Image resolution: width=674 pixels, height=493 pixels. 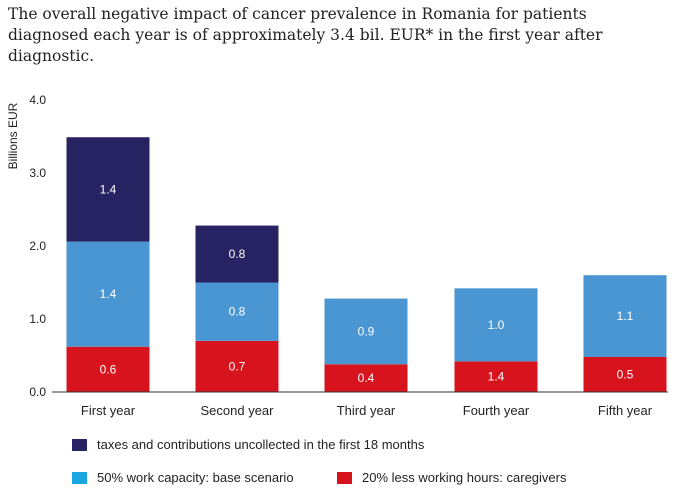 What do you see at coordinates (344, 477) in the screenshot?
I see `legend-swatch-caregivers` at bounding box center [344, 477].